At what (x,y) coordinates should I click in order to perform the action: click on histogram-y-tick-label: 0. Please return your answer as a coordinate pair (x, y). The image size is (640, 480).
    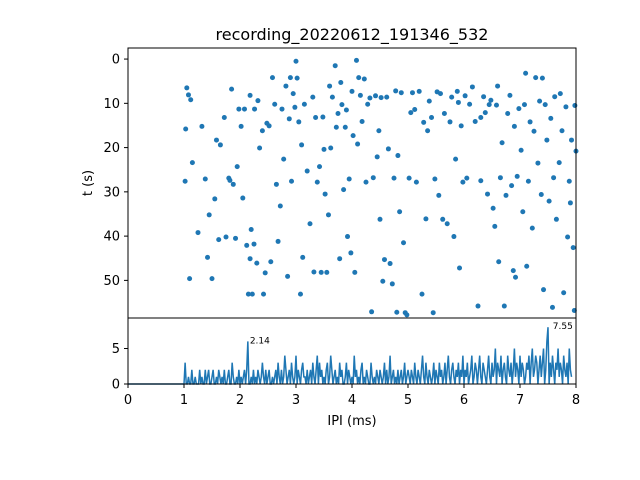
    Looking at the image, I should click on (116, 385).